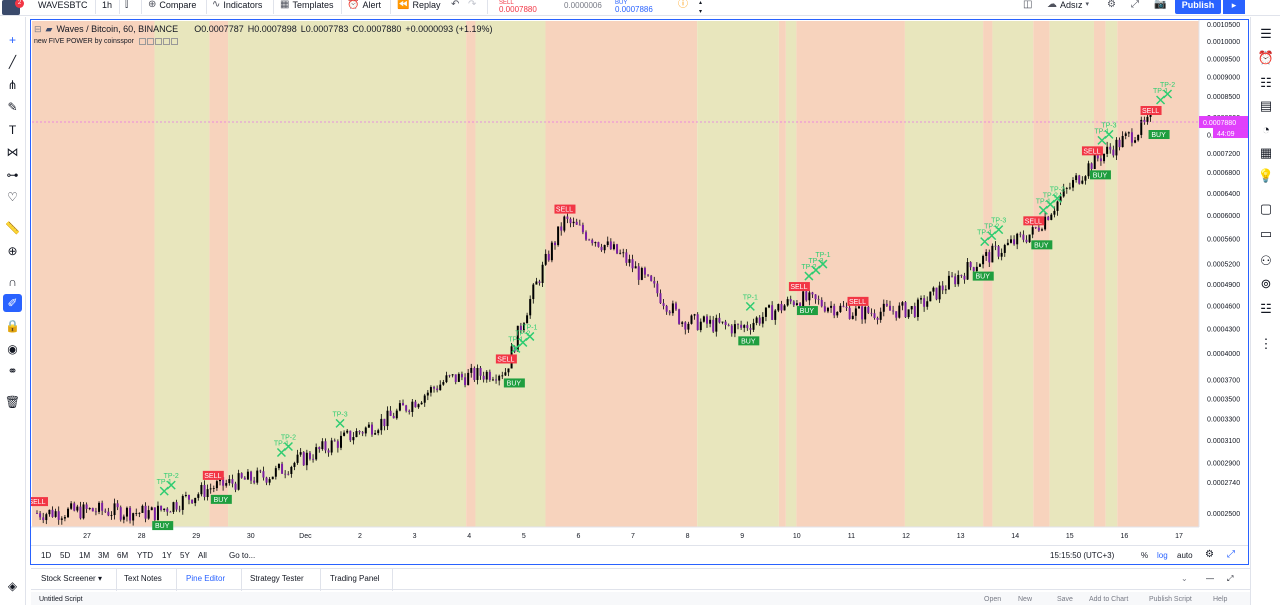  Describe the element at coordinates (71, 578) in the screenshot. I see `tab-stock-screener: Stock Screener ▾` at that location.